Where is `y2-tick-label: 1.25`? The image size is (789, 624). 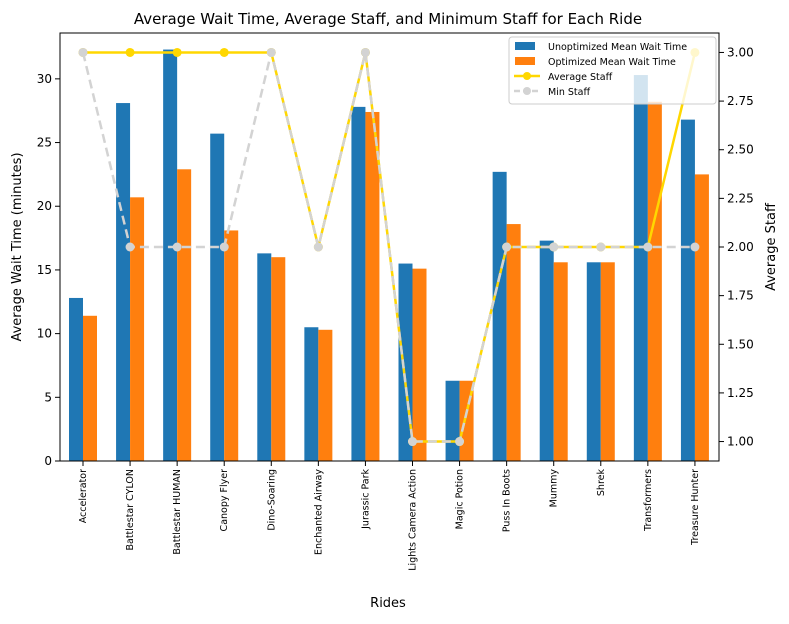 y2-tick-label: 1.25 is located at coordinates (740, 393).